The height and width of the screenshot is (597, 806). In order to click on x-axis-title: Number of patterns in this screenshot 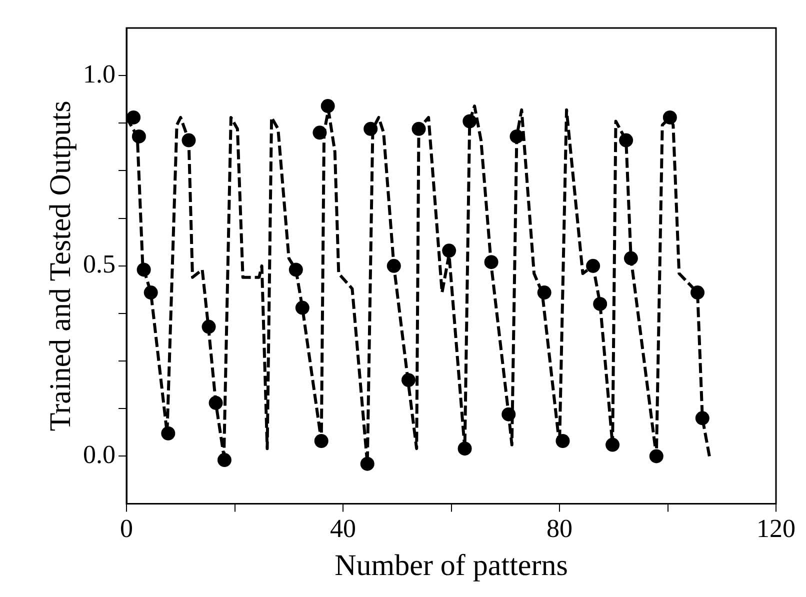, I will do `click(451, 565)`.